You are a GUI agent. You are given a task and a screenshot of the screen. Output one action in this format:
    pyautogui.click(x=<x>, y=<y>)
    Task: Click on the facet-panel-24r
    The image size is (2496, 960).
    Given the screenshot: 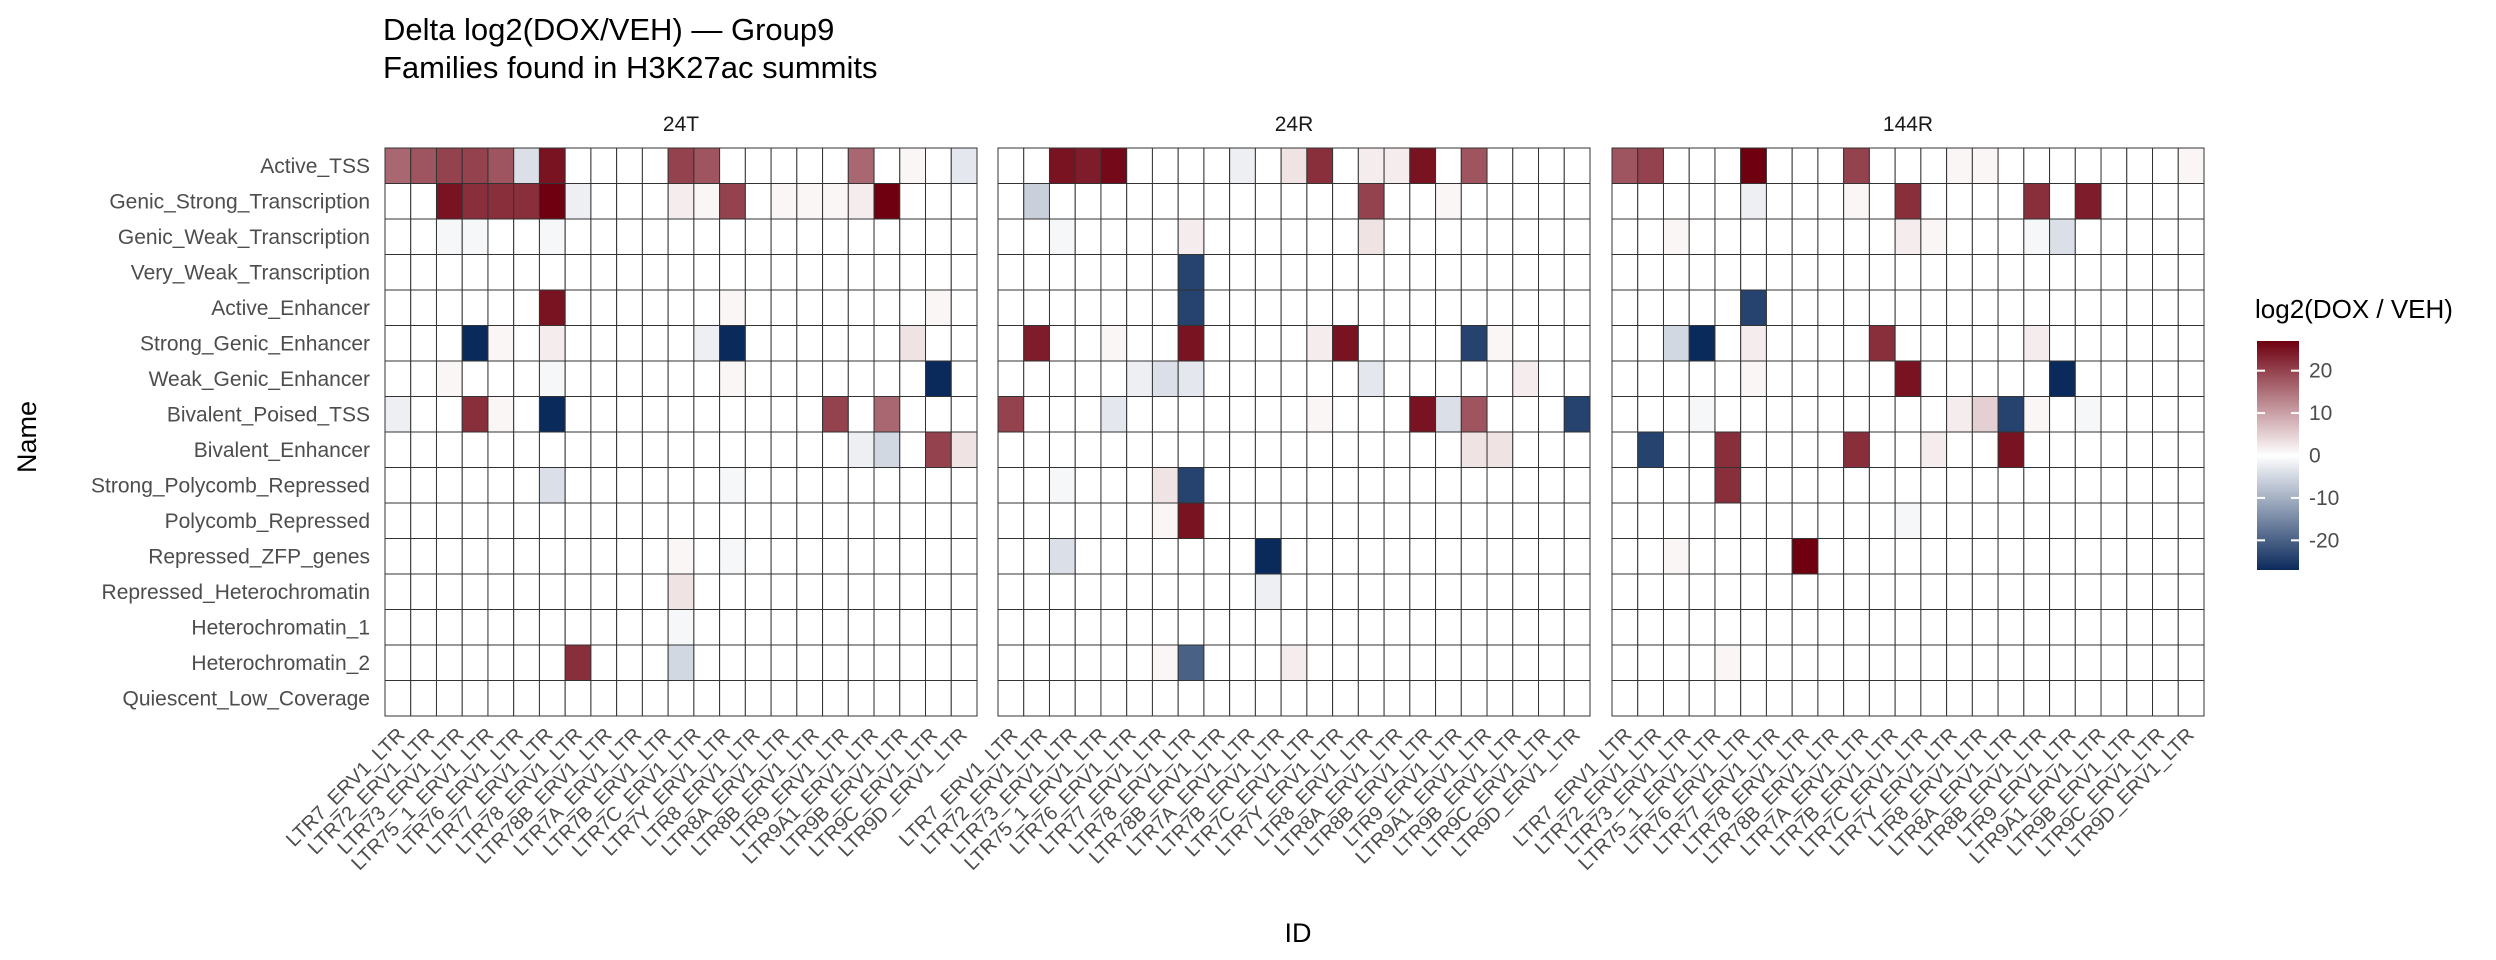 What is the action you would take?
    pyautogui.click(x=1294, y=432)
    